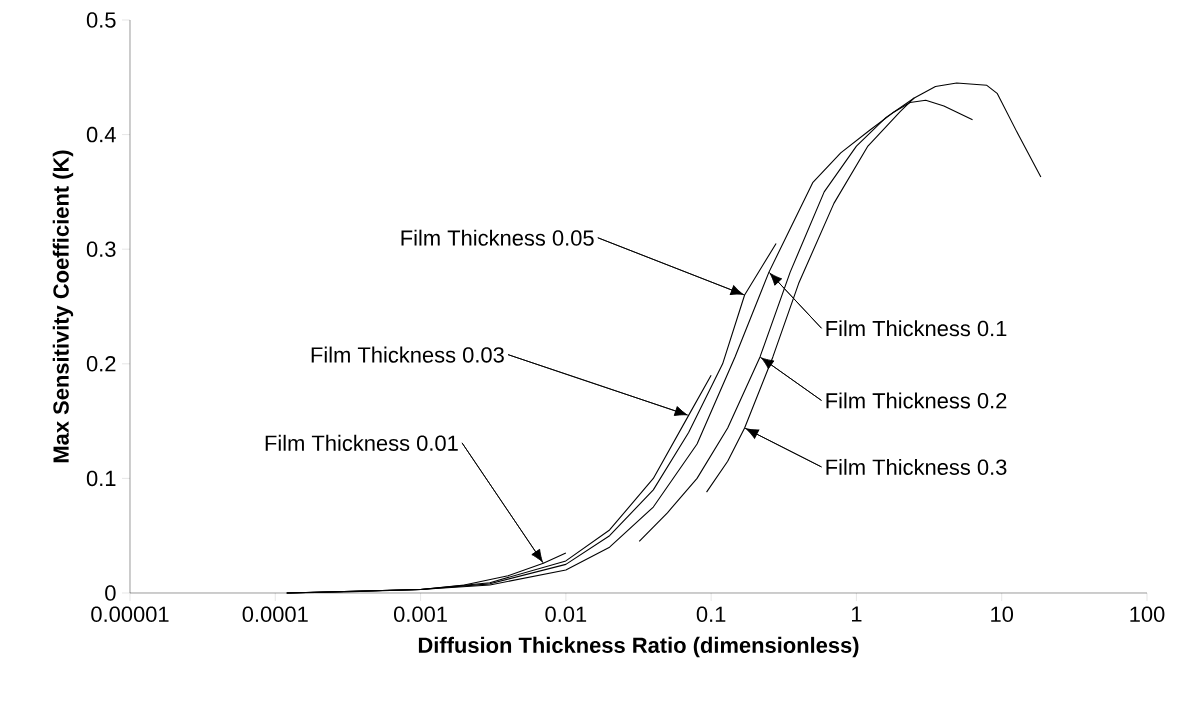  What do you see at coordinates (361, 442) in the screenshot?
I see `annotation: Film Thickness 0.01` at bounding box center [361, 442].